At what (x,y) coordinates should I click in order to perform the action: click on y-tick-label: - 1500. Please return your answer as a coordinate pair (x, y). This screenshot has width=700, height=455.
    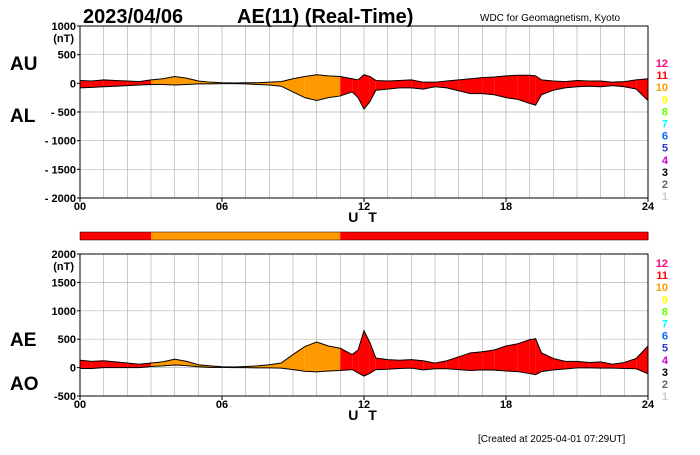
    Looking at the image, I should click on (60, 170).